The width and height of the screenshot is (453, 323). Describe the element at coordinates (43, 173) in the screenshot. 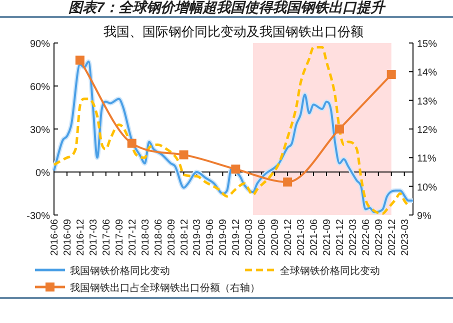

I see `y-tick-label: 0%` at that location.